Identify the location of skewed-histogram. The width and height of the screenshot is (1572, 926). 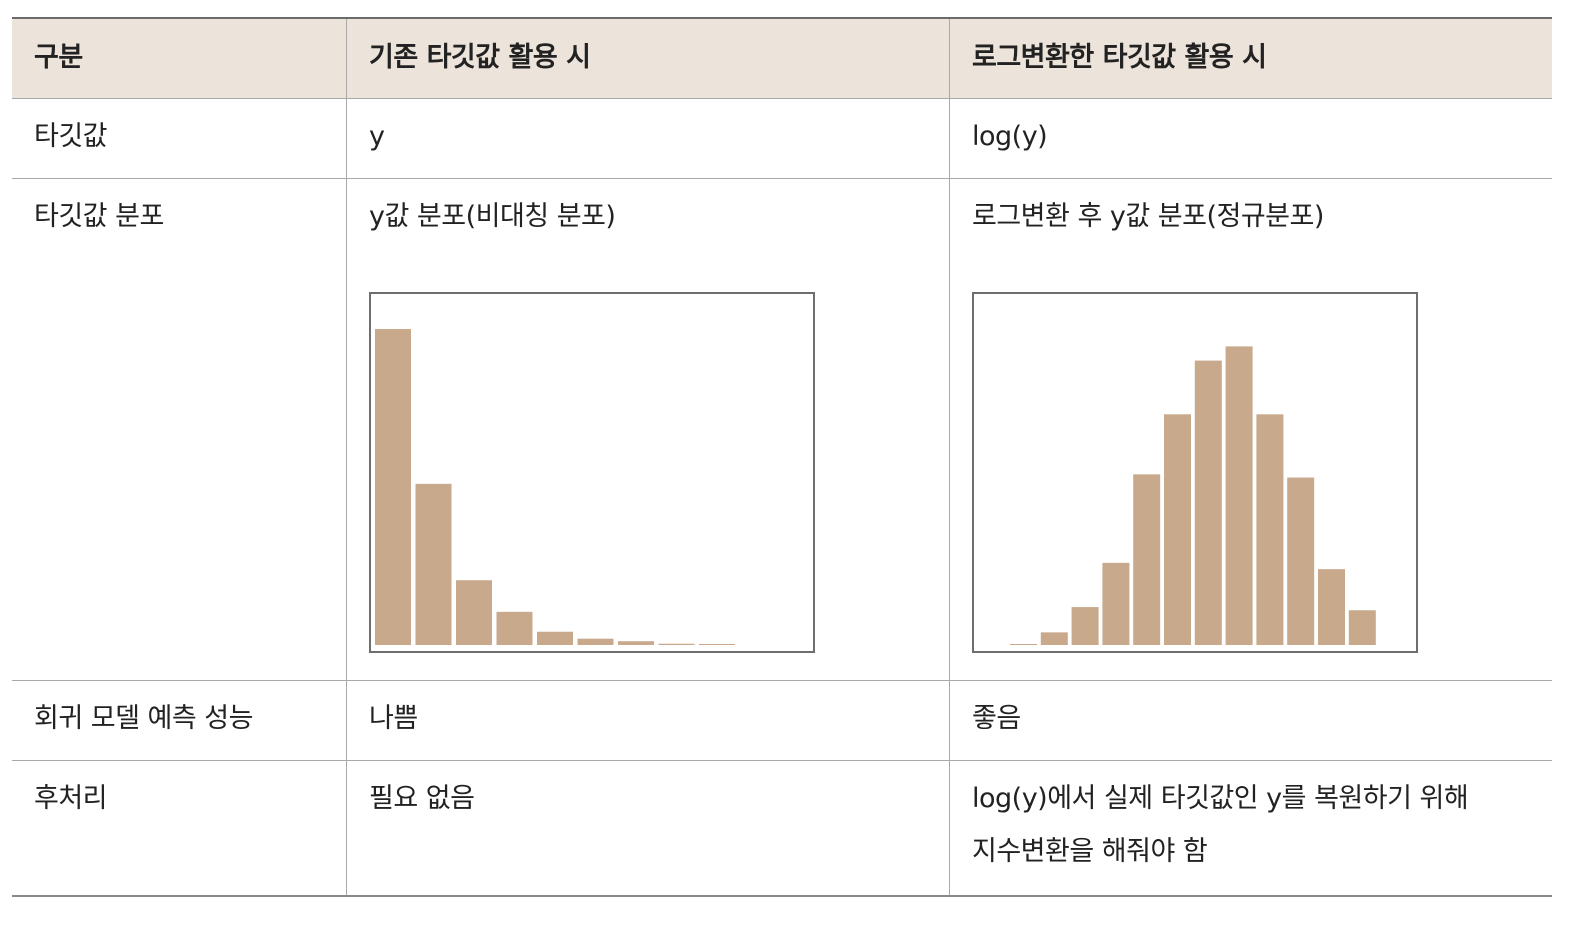
(592, 472).